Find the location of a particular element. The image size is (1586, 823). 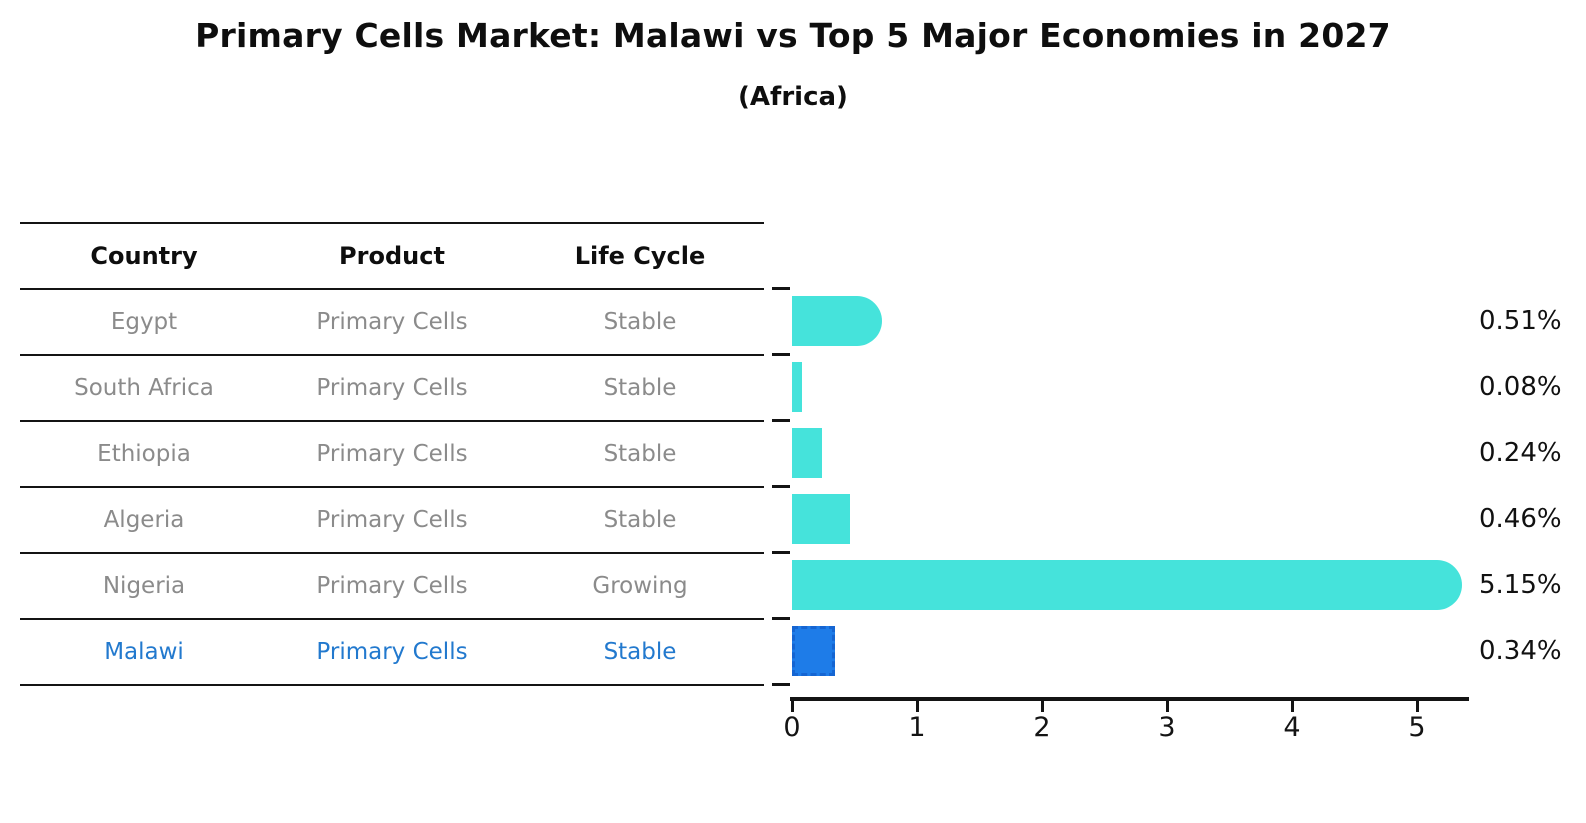

cell-country: South Africa is located at coordinates (144, 388).